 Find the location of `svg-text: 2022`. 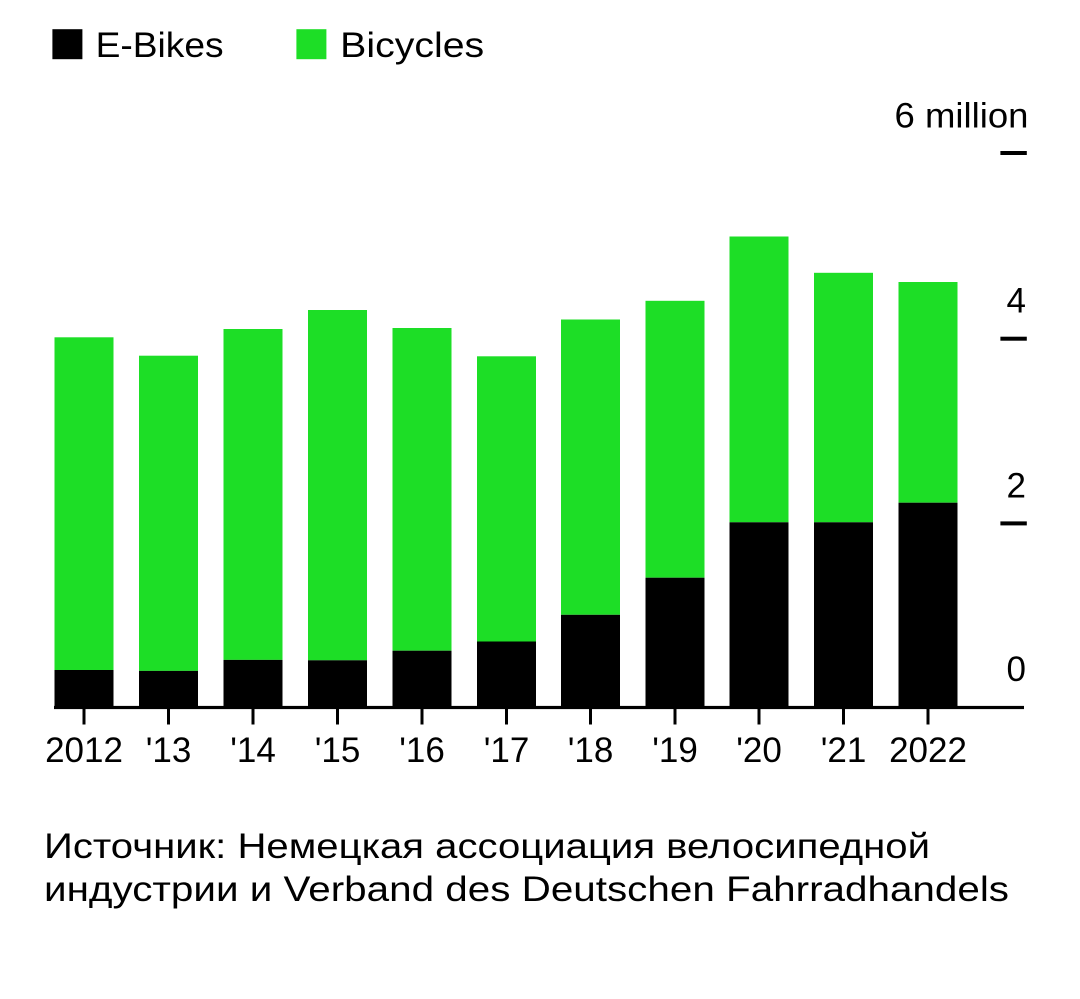

svg-text: 2022 is located at coordinates (928, 750).